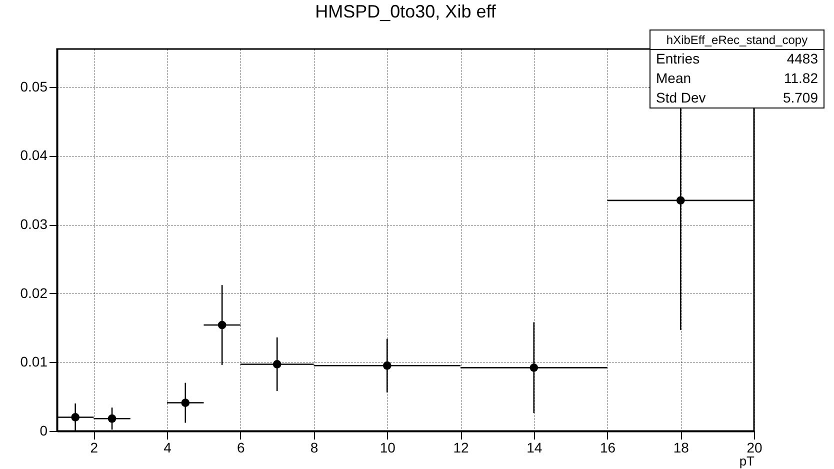  Describe the element at coordinates (406, 12) in the screenshot. I see `chart-title: HMSPD_0to30, Xib eff` at that location.